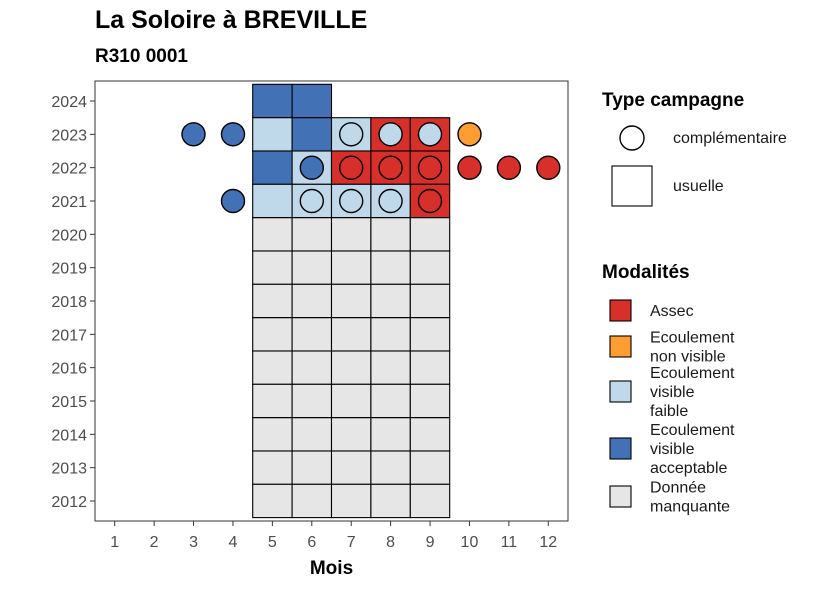 The image size is (826, 590). What do you see at coordinates (69, 235) in the screenshot?
I see `y-tick-label: 2020` at bounding box center [69, 235].